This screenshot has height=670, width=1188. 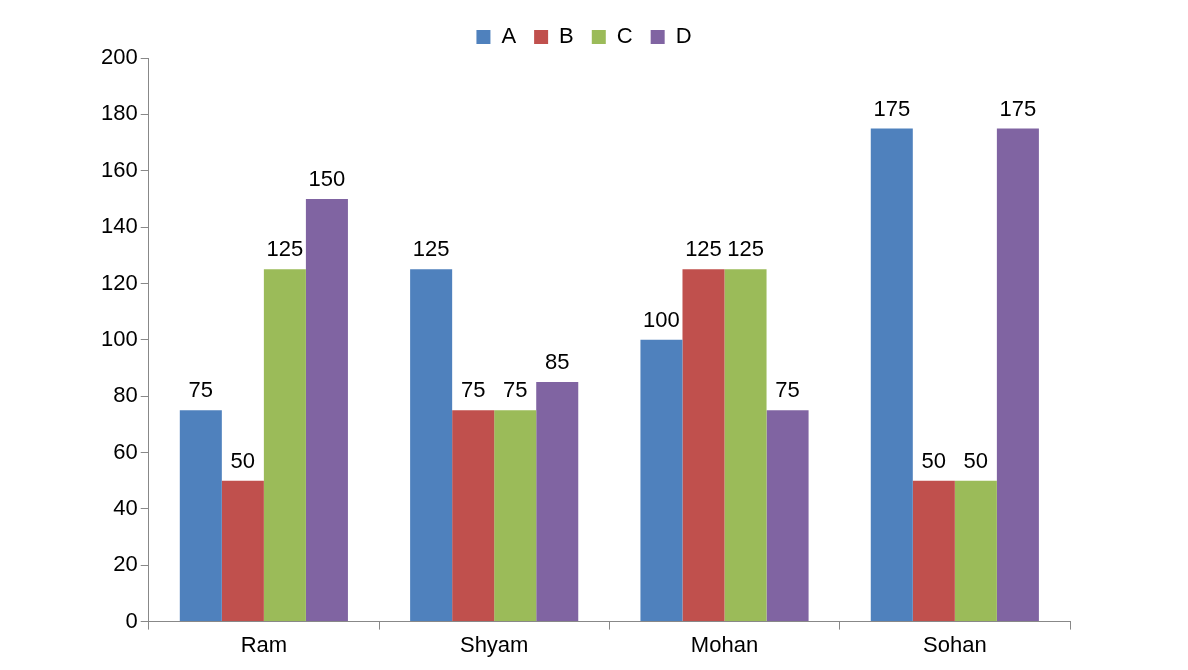 I want to click on legend-label: B, so click(x=566, y=36).